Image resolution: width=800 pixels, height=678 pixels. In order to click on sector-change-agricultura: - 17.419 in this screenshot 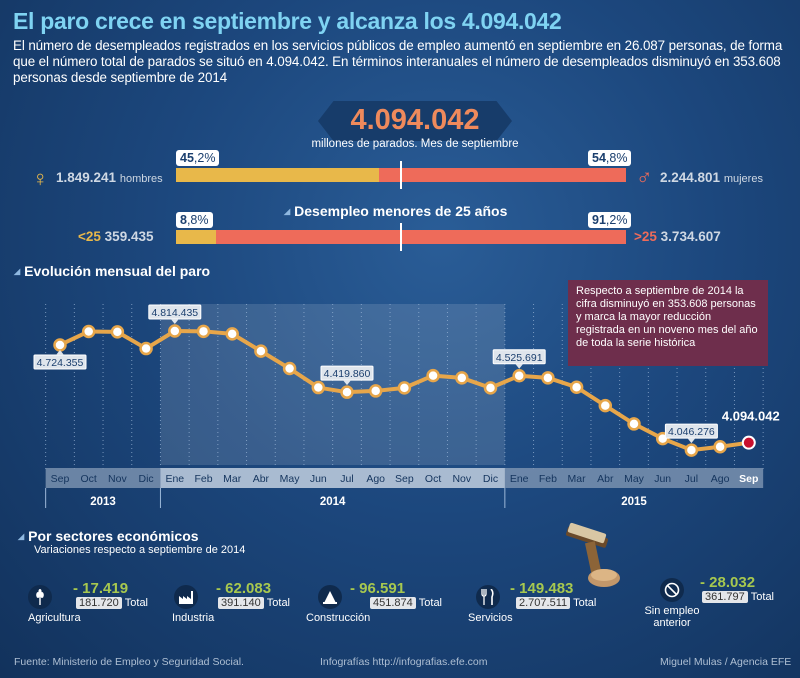, I will do `click(101, 588)`.